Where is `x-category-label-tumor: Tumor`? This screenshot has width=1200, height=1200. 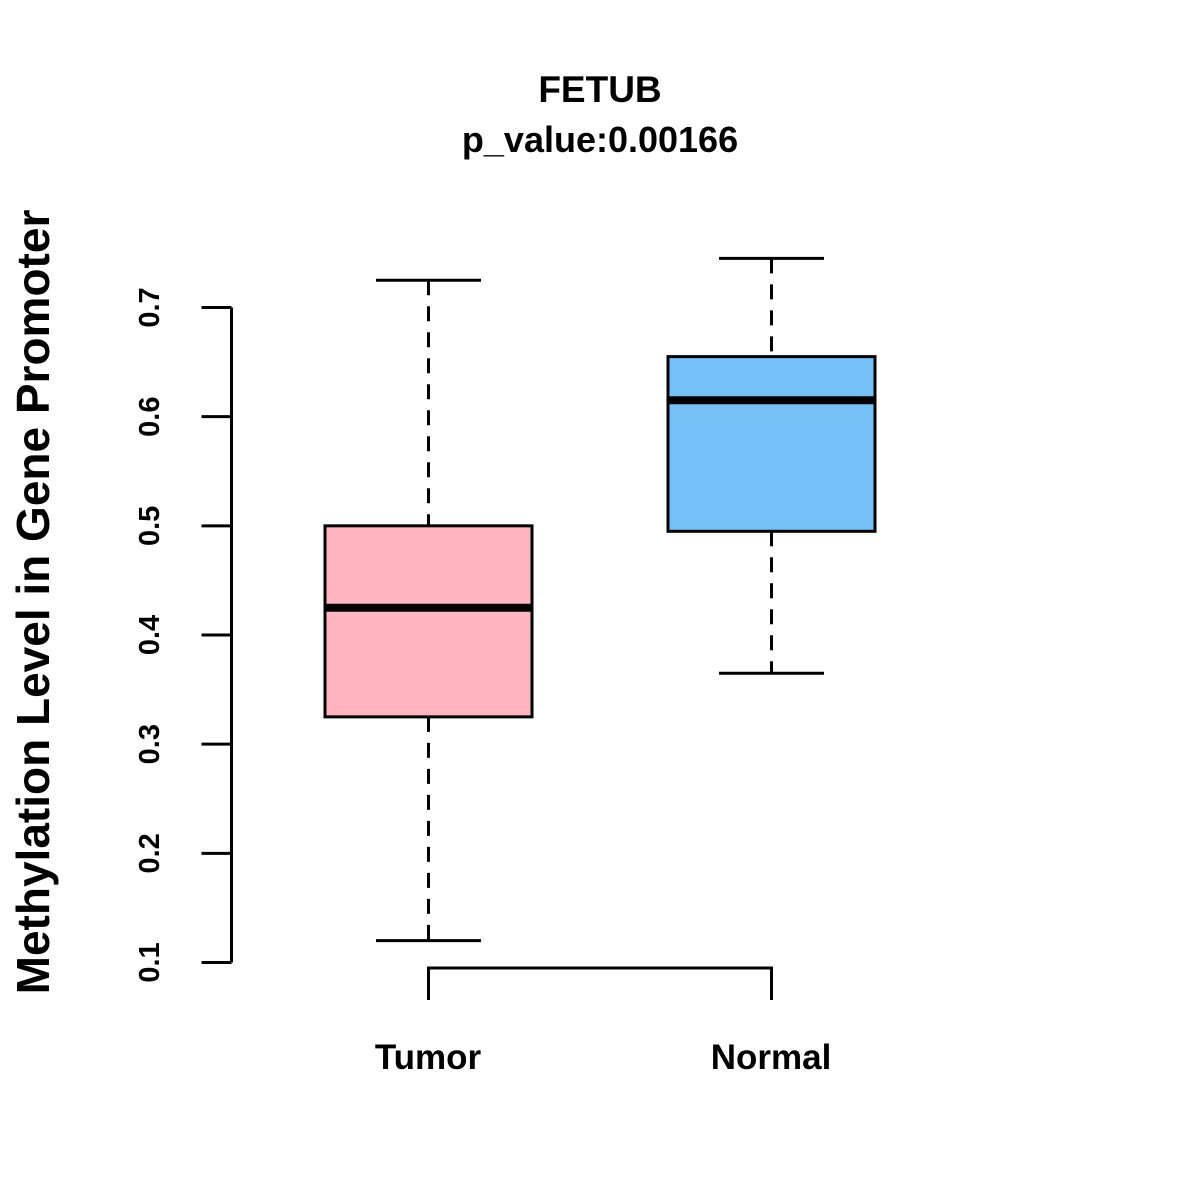 x-category-label-tumor: Tumor is located at coordinates (428, 1057).